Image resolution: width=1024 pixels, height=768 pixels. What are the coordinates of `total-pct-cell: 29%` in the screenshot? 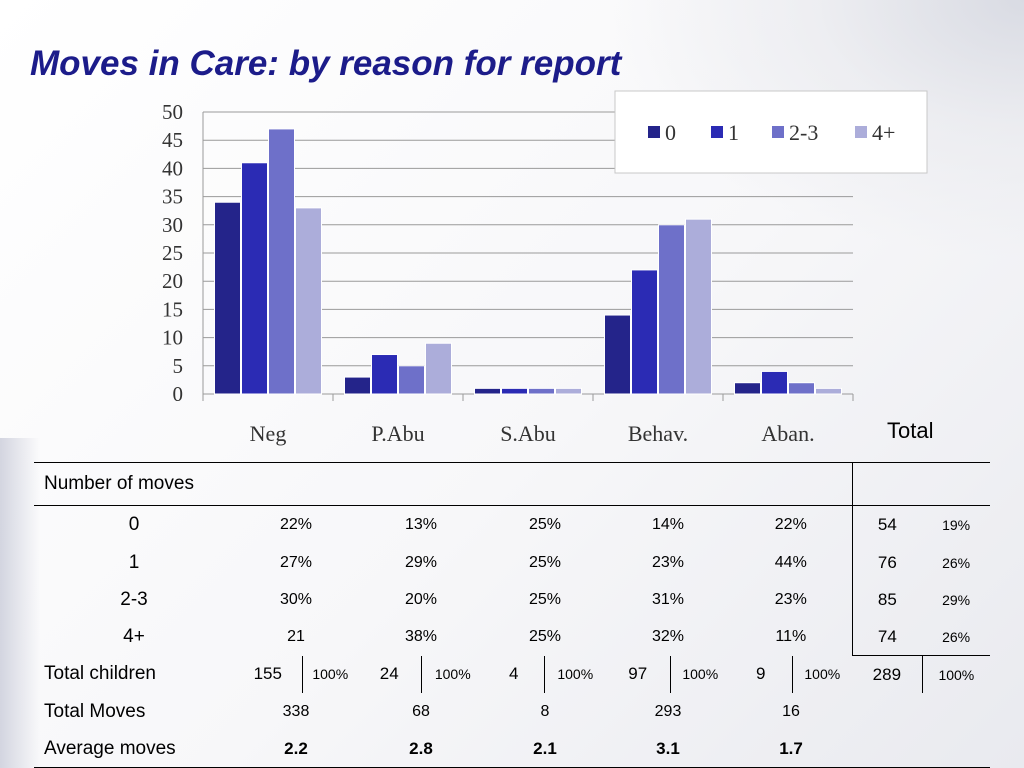 It's located at (956, 599).